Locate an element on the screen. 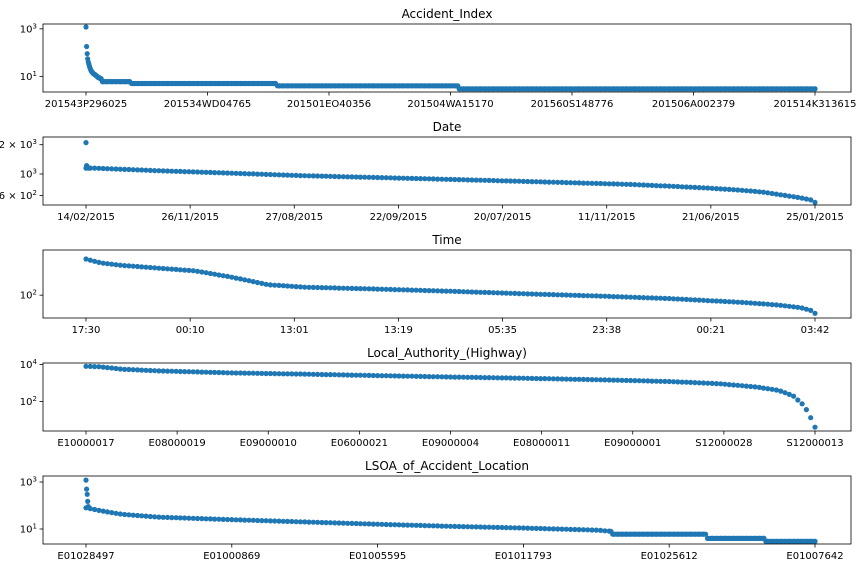 This screenshot has height=568, width=856. scatter-points is located at coordinates (450, 58).